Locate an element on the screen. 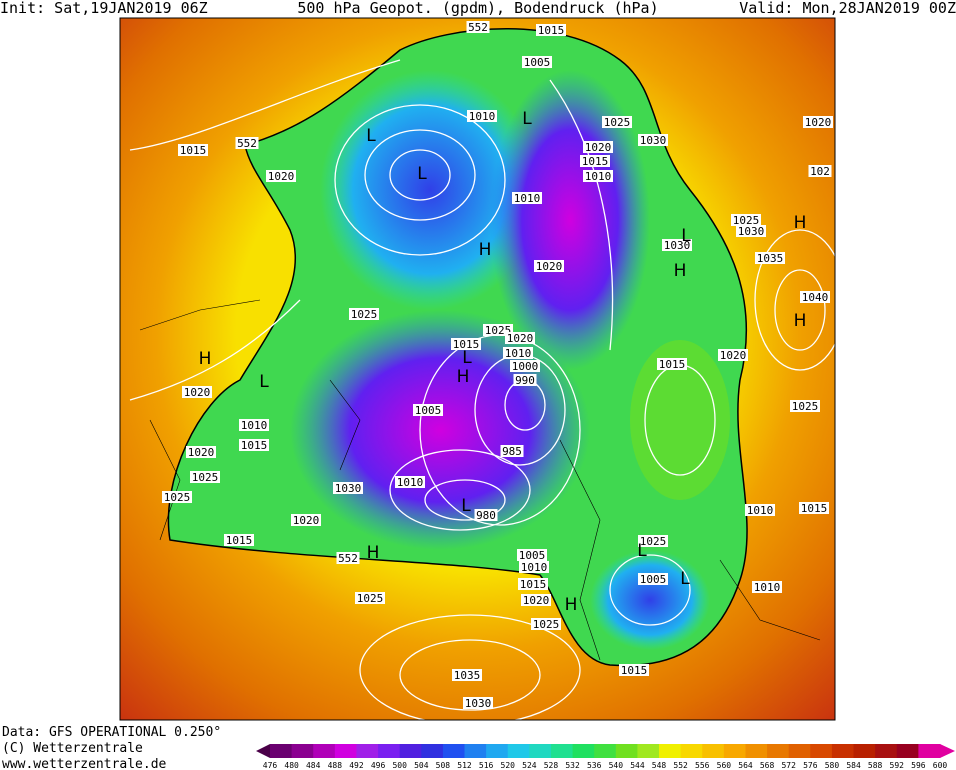 This screenshot has width=956, height=770. colorbar-label: 528 is located at coordinates (551, 765).